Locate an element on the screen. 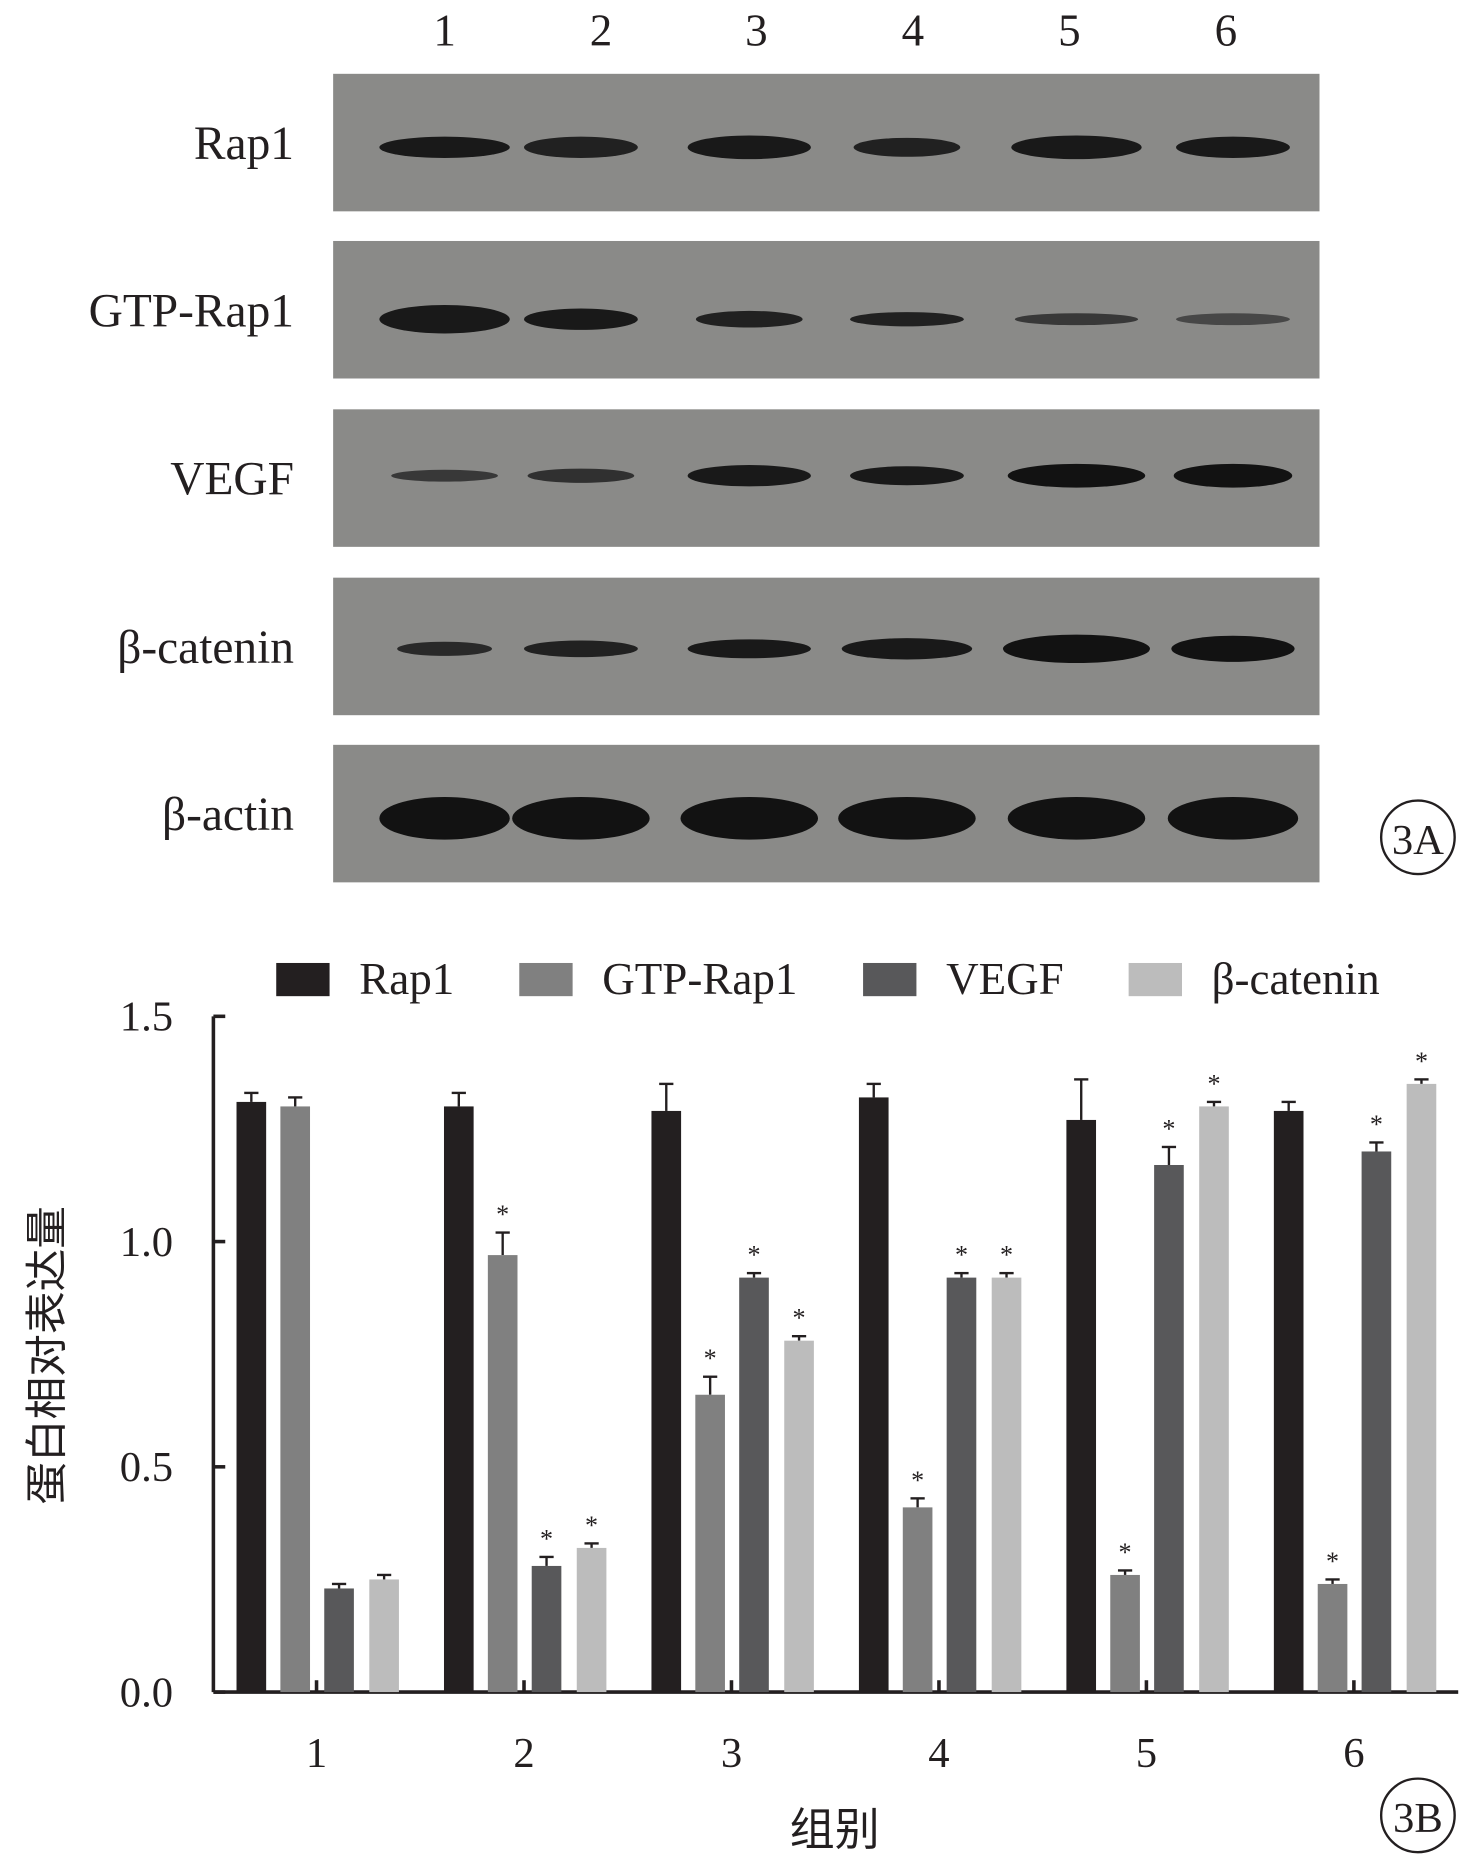  lane-label: 5 is located at coordinates (1069, 30).